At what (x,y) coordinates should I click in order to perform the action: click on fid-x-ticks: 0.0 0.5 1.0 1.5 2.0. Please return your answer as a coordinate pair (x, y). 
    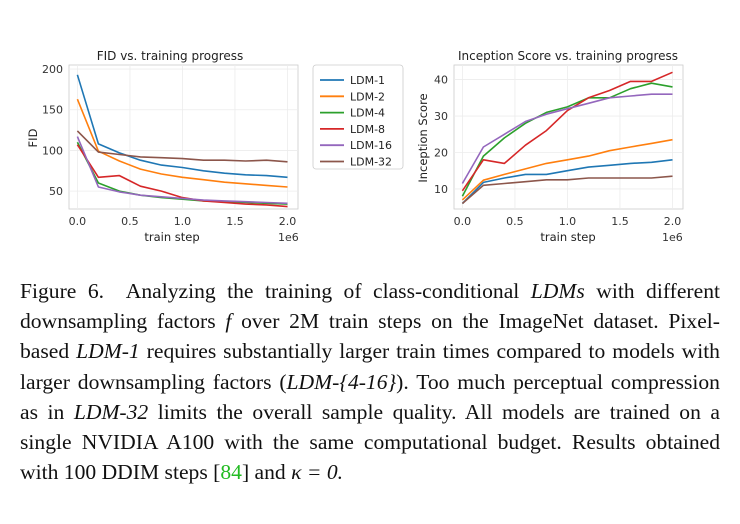
    Looking at the image, I should click on (183, 221).